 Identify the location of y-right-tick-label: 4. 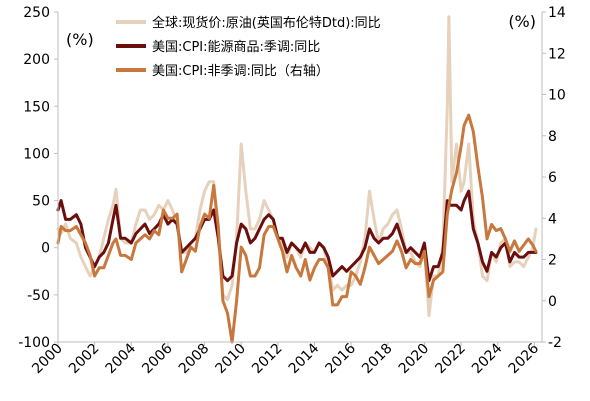
(552, 219).